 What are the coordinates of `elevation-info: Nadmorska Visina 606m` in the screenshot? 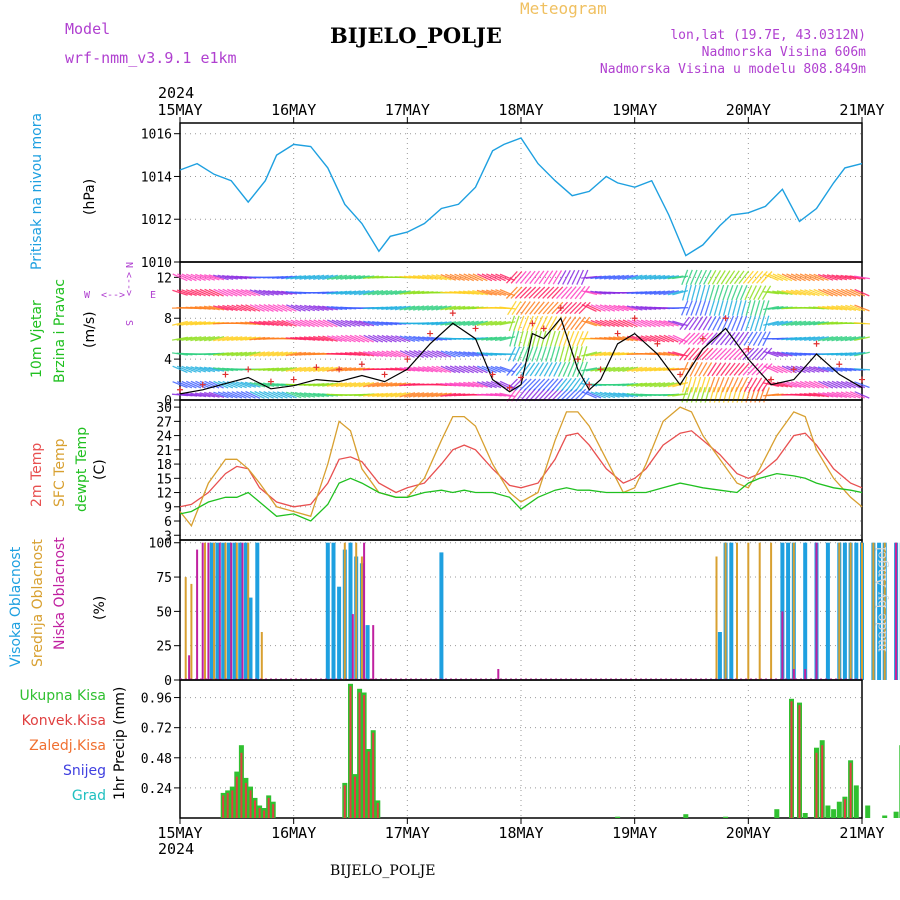 It's located at (784, 52).